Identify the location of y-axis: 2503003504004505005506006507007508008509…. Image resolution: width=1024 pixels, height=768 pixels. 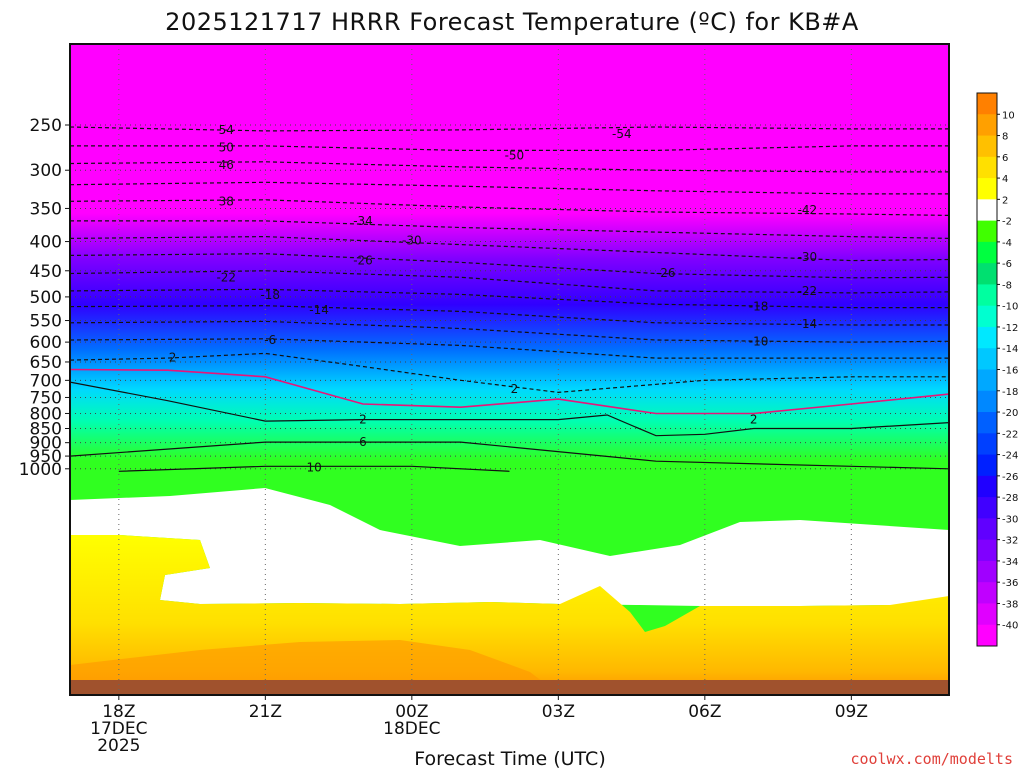
(44, 298).